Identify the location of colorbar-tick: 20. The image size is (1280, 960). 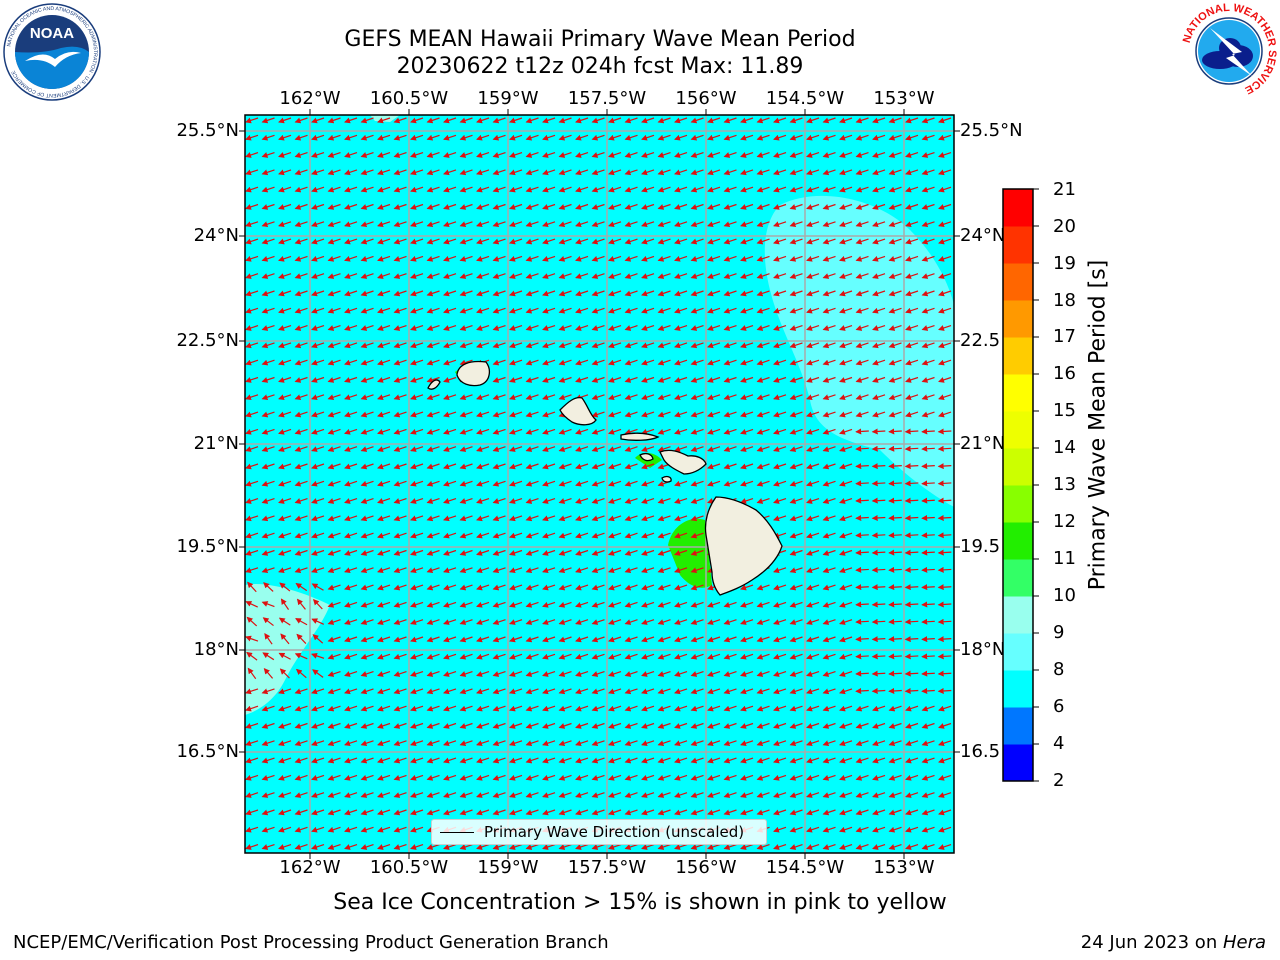
(1064, 226).